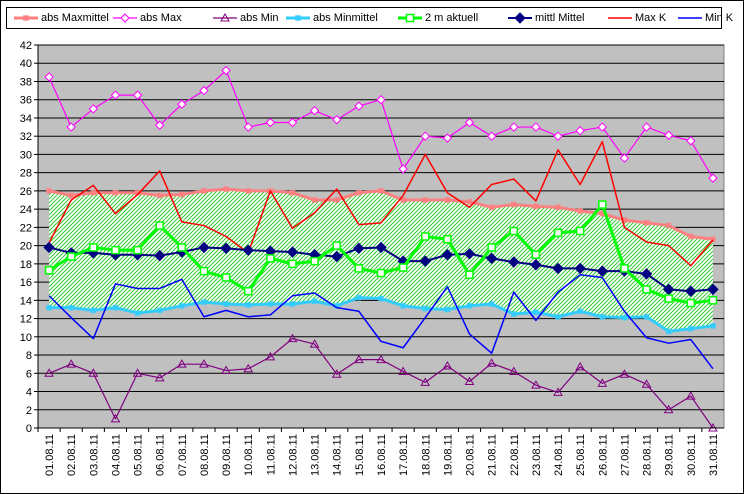  I want to click on x-tick-label: 08.08.11, so click(205, 455).